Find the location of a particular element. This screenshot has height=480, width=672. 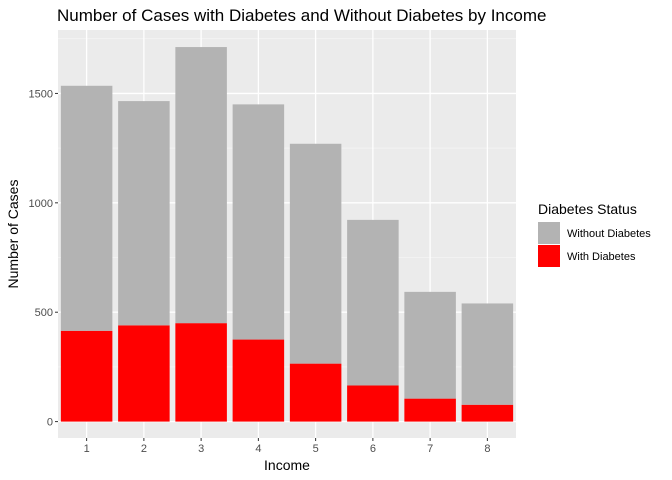

x-tick-label: 1 is located at coordinates (87, 449).